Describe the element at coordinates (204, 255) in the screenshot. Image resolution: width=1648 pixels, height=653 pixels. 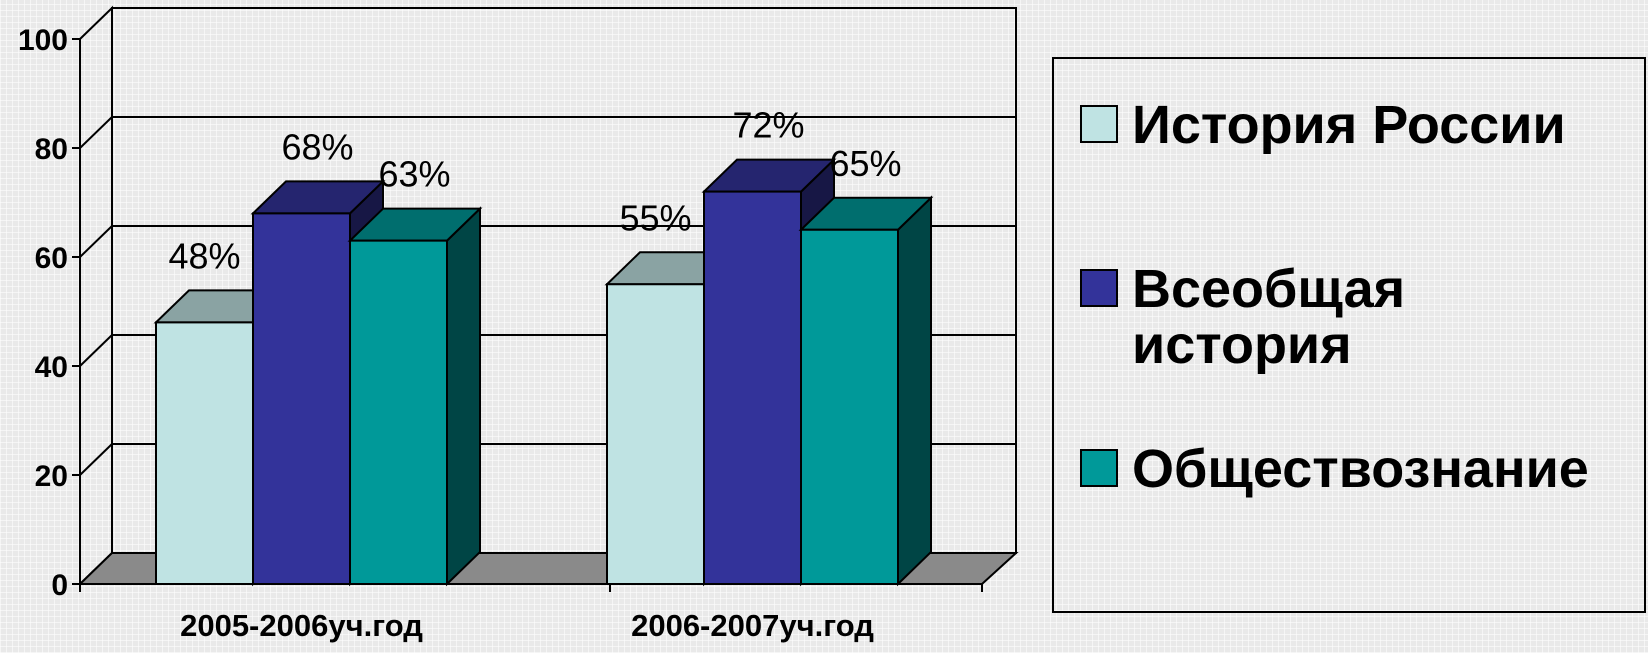
I see `data-label: 48%` at that location.